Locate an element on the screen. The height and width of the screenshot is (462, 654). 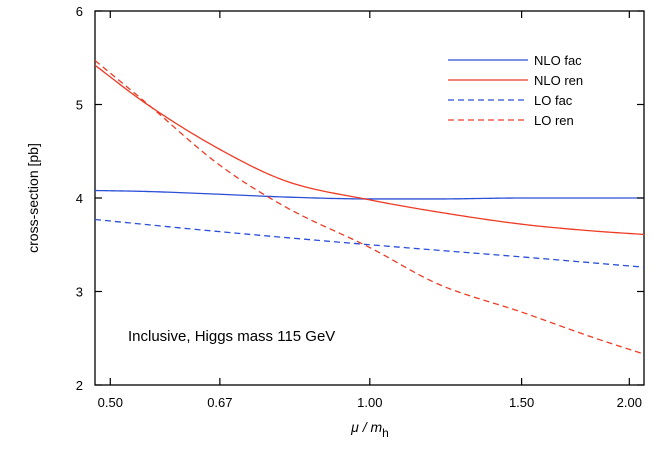
x-tick-label: 2.00 is located at coordinates (629, 402).